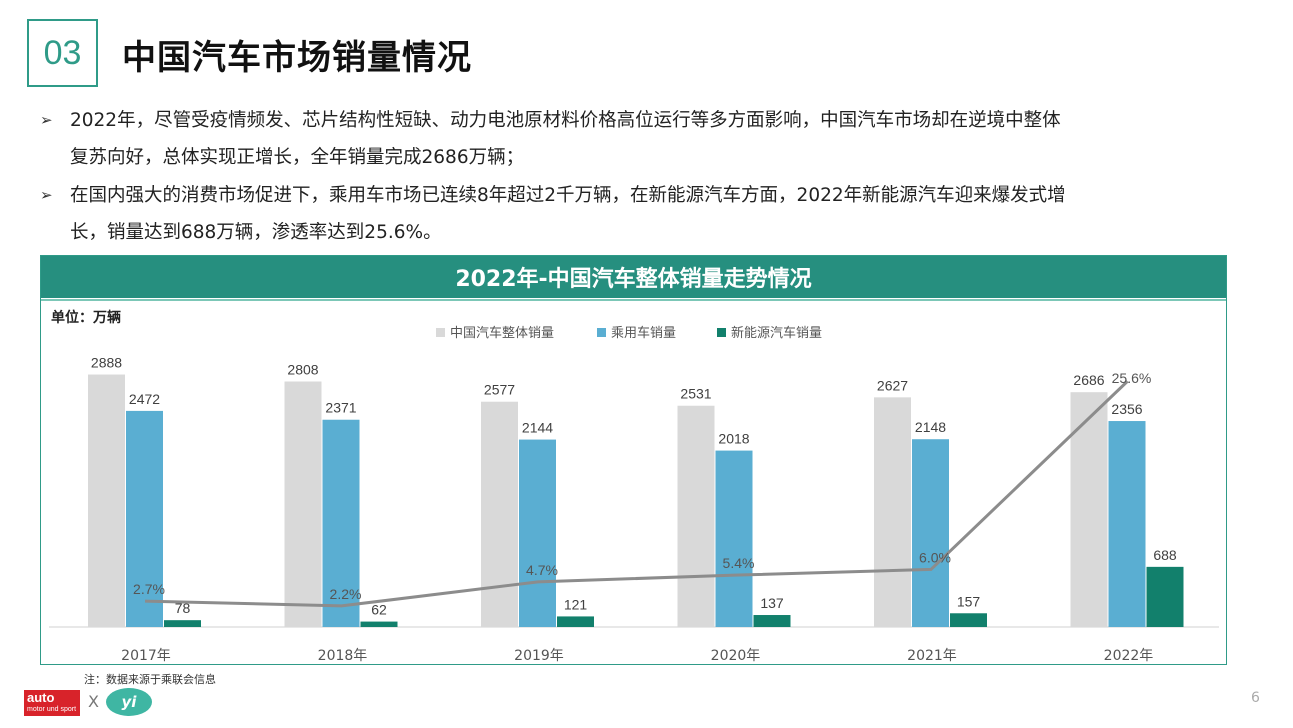 The image size is (1293, 728). I want to click on header-divider, so click(633, 300).